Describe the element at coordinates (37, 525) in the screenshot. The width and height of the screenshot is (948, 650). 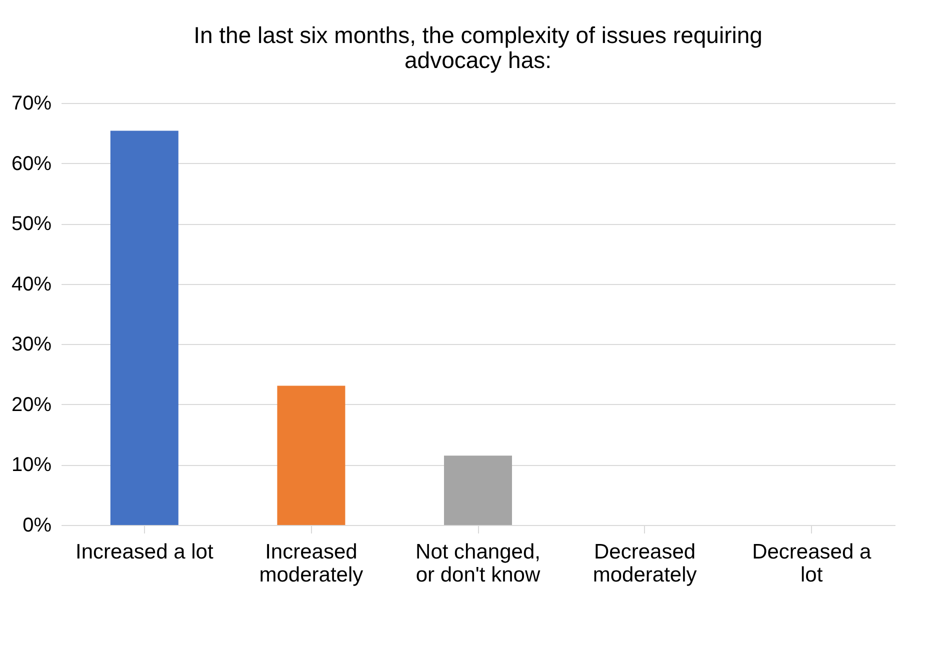
I see `y-tick-label: 0%` at that location.